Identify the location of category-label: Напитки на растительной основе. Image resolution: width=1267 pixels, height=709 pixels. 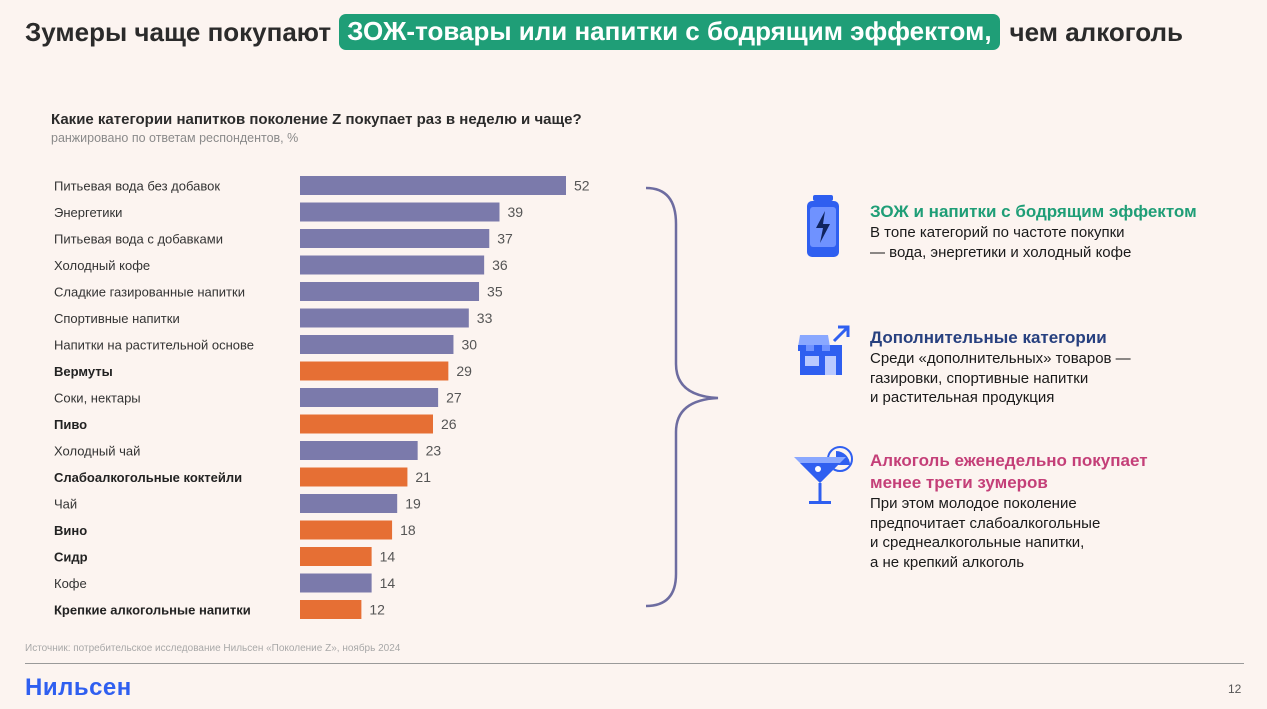
(154, 345).